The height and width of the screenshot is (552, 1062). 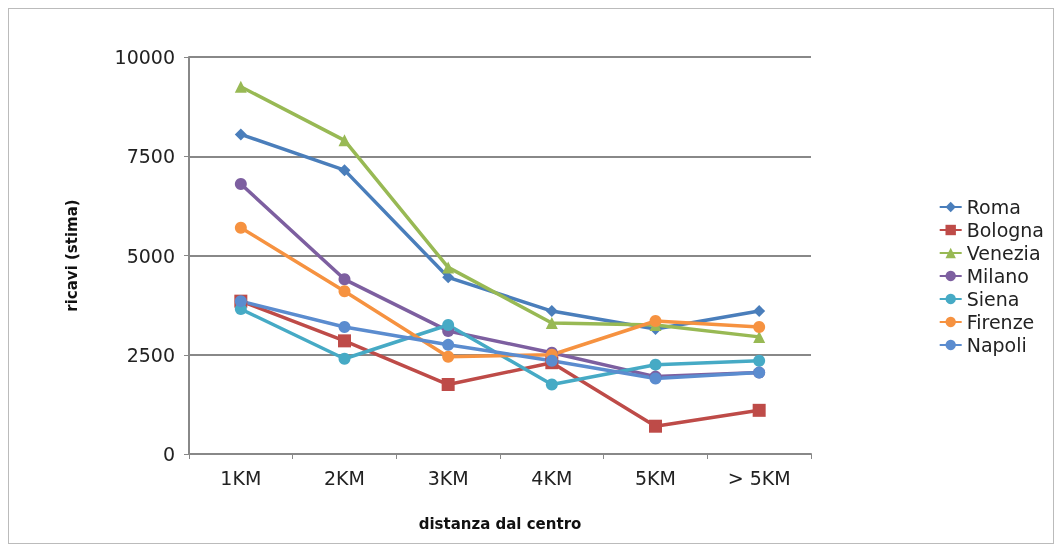 I want to click on y-tick-label: 2500, so click(x=150, y=354).